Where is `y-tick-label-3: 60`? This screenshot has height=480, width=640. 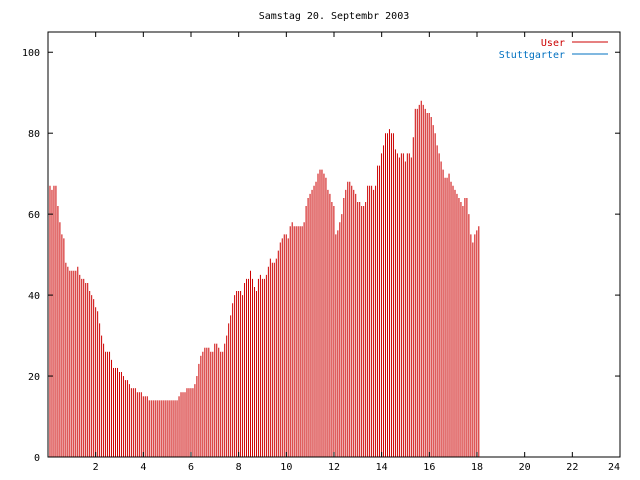 y-tick-label-3: 60 is located at coordinates (34, 215).